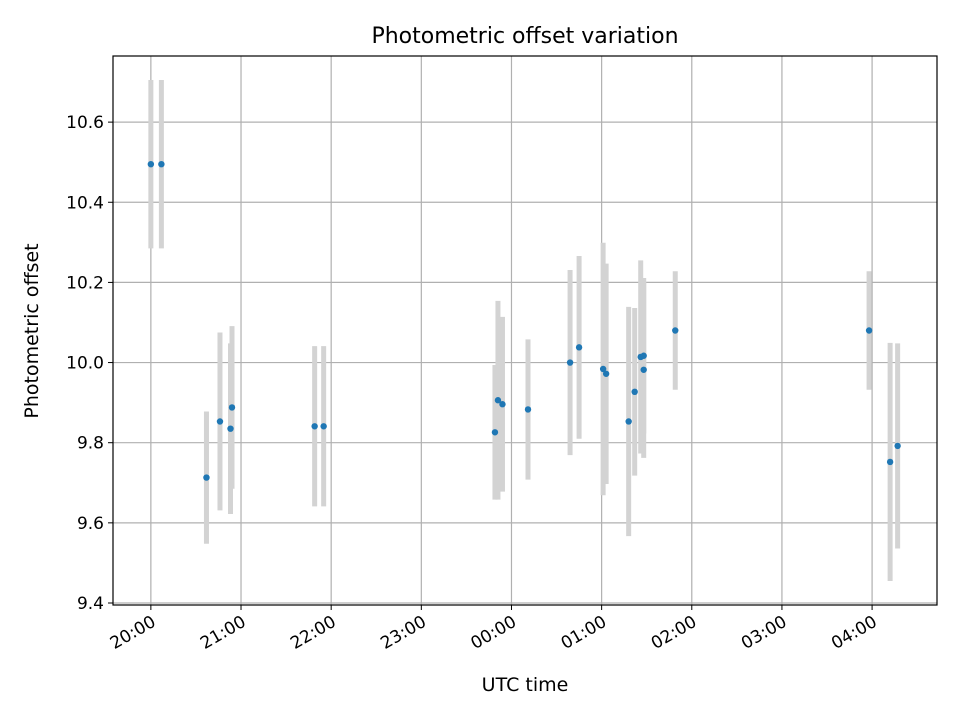  Describe the element at coordinates (85, 283) in the screenshot. I see `y-tick-label: 10.2` at that location.